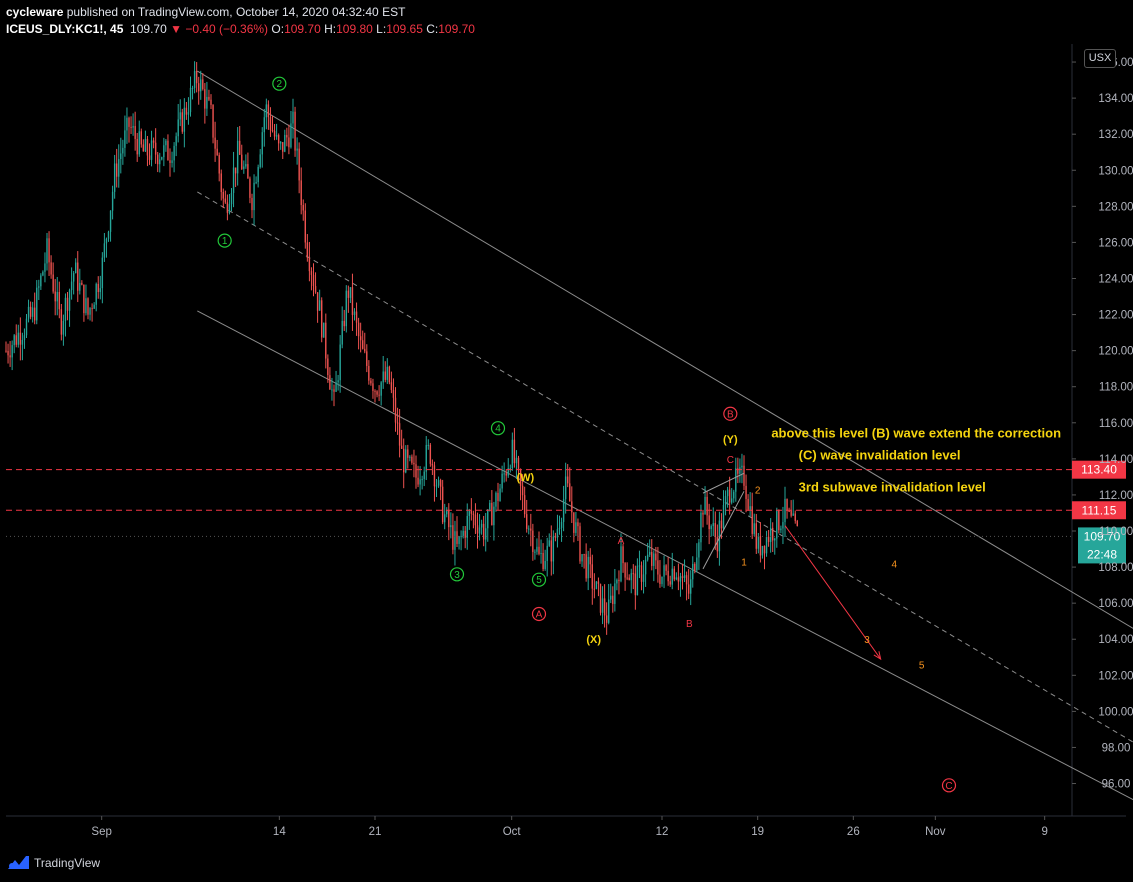 This screenshot has height=882, width=1133. I want to click on footer-brand: TradingView, so click(53, 864).